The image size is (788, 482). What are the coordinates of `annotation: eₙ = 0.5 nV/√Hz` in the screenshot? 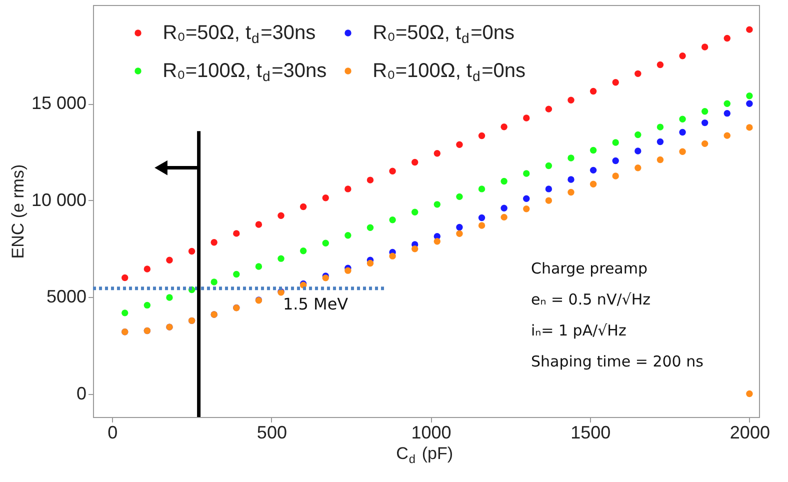 It's located at (591, 299).